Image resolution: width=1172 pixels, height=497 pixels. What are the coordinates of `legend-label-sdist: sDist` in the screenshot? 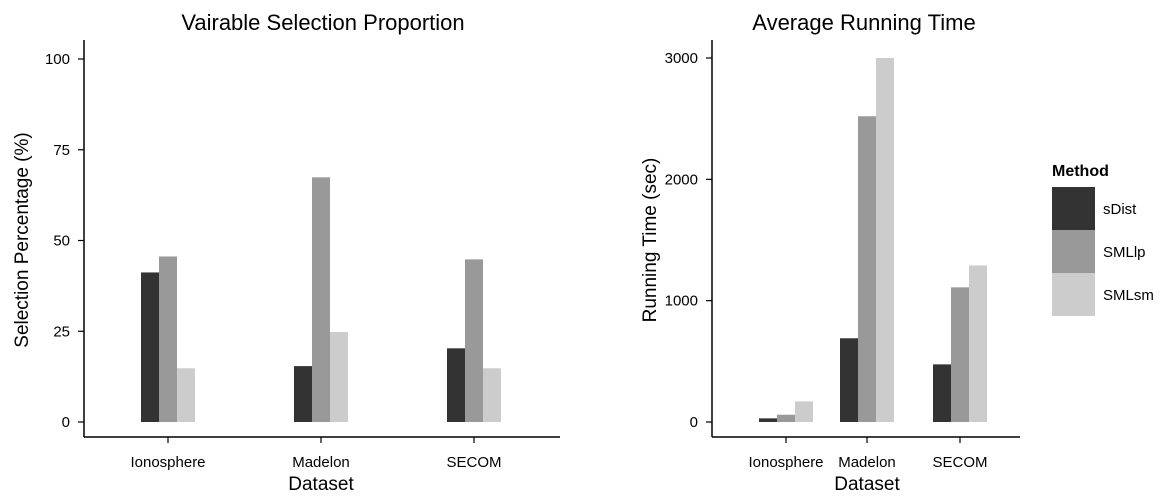 It's located at (1120, 209).